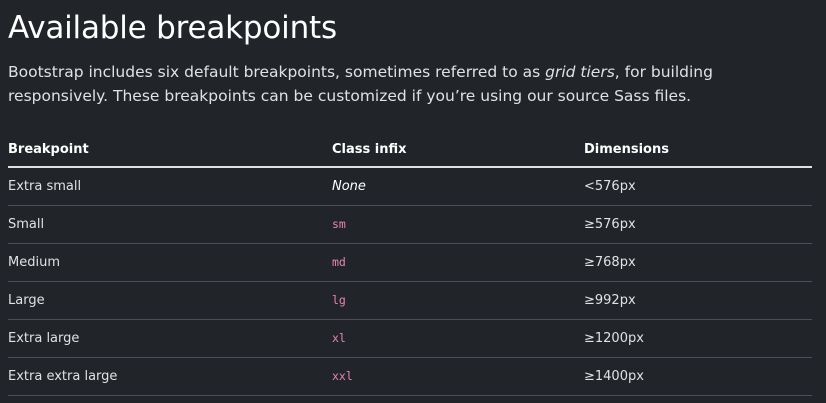  I want to click on cell-class-infix: lg, so click(458, 300).